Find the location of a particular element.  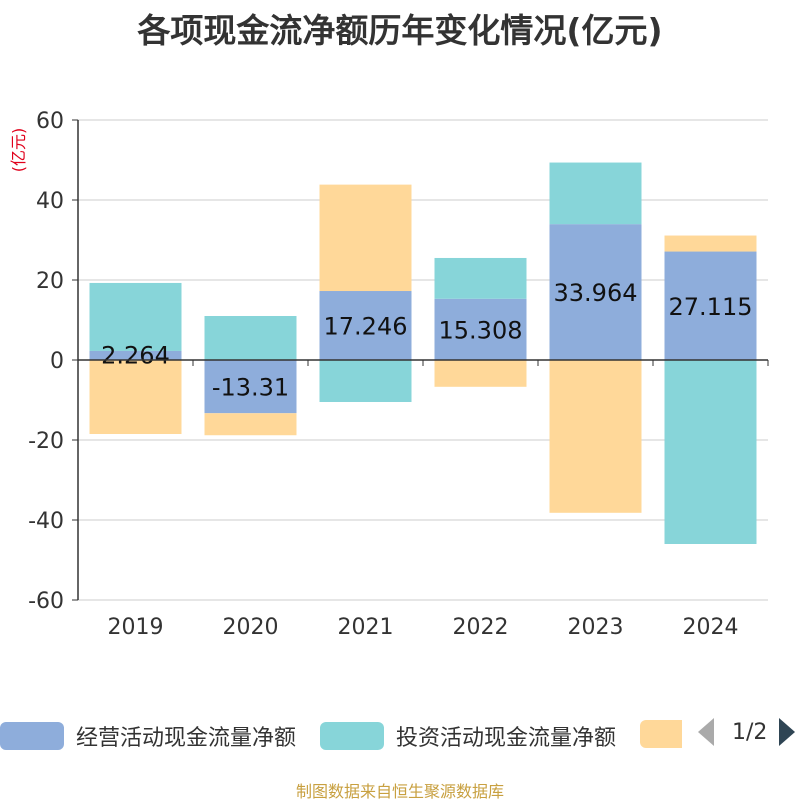

x-tick-label: 2019 is located at coordinates (136, 627).